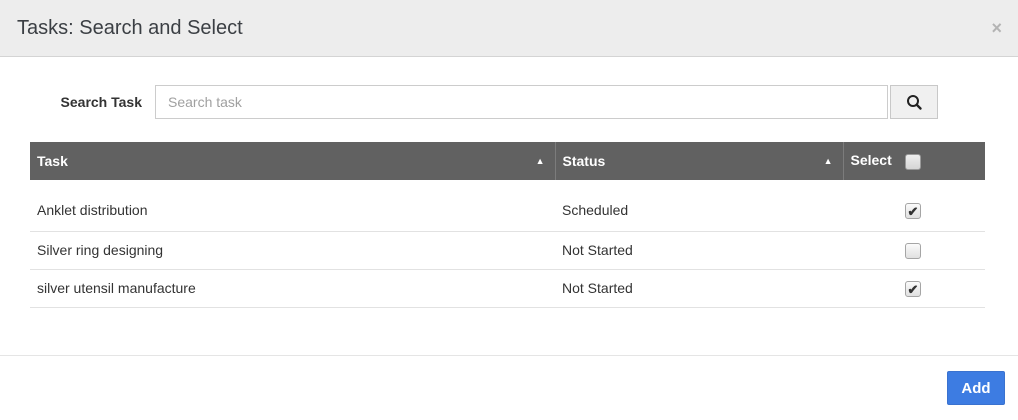 The image size is (1018, 420). I want to click on status-cell: Scheduled, so click(699, 206).